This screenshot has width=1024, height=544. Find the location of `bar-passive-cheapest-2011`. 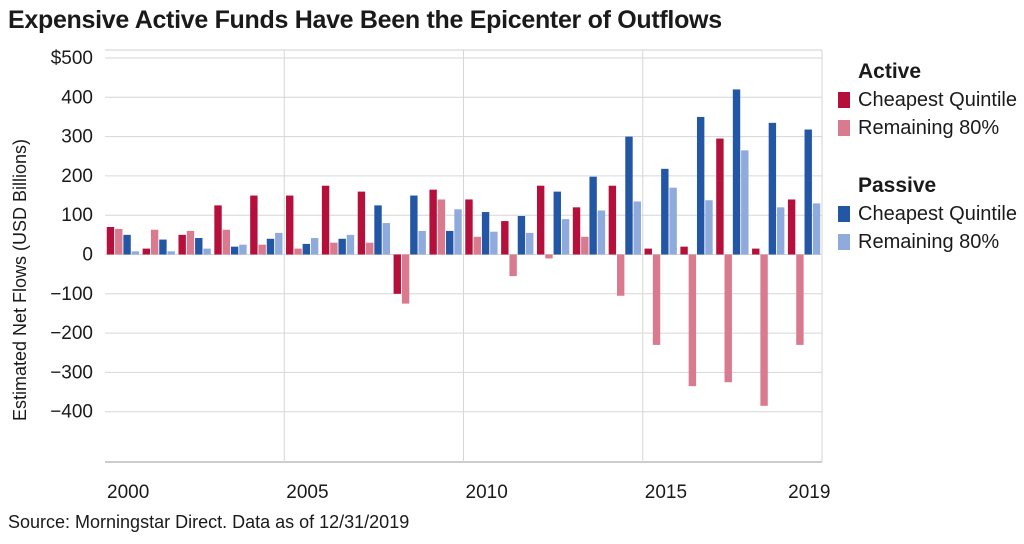

bar-passive-cheapest-2011 is located at coordinates (521, 235).